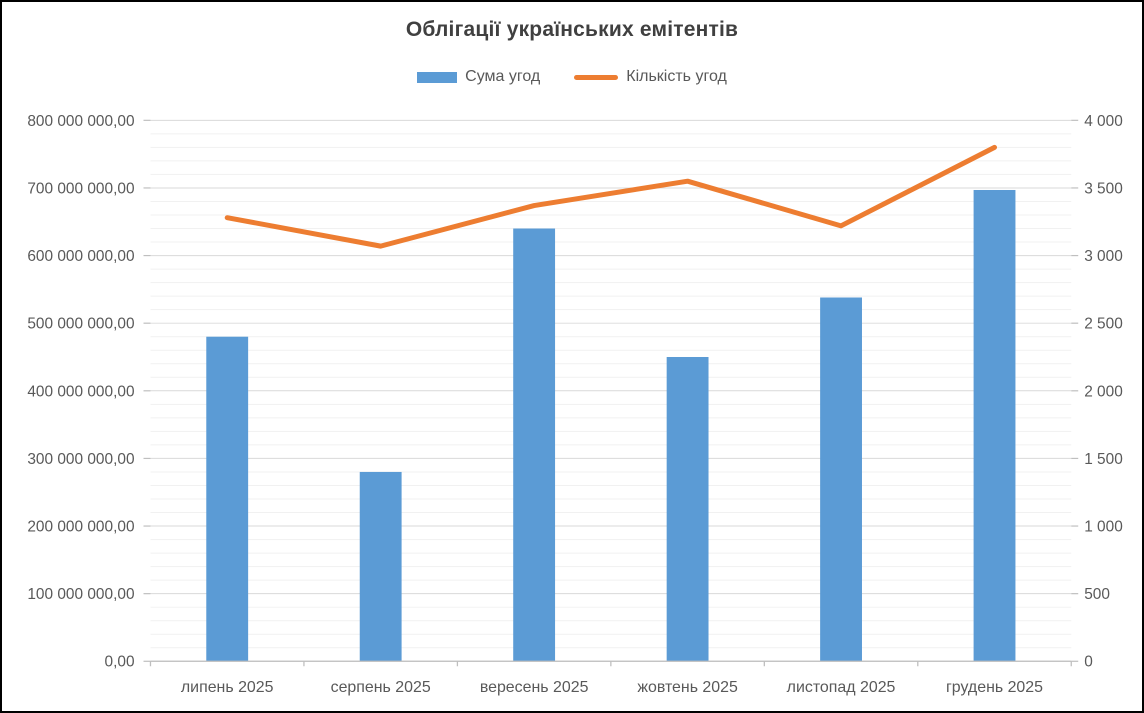  I want to click on legend-item-bars: Сума угод, so click(478, 77).